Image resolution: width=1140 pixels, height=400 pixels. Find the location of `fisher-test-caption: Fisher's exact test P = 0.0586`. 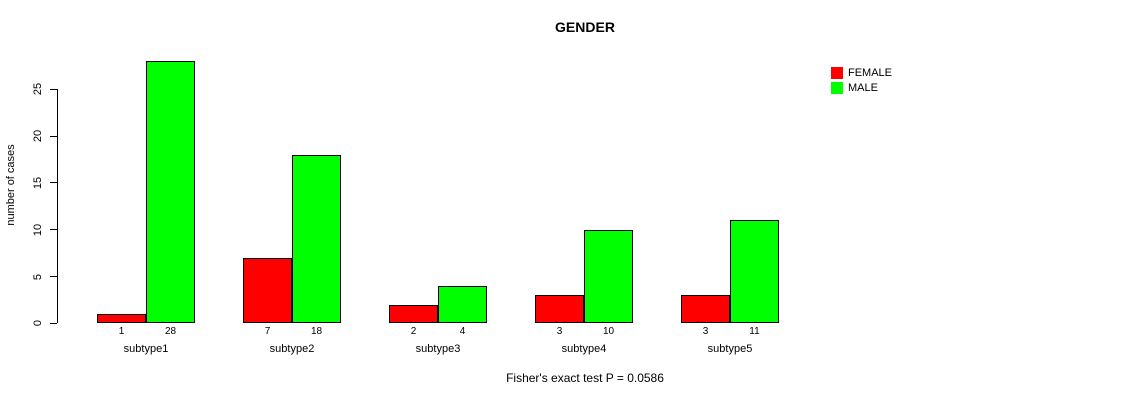

fisher-test-caption: Fisher's exact test P = 0.0586 is located at coordinates (585, 378).